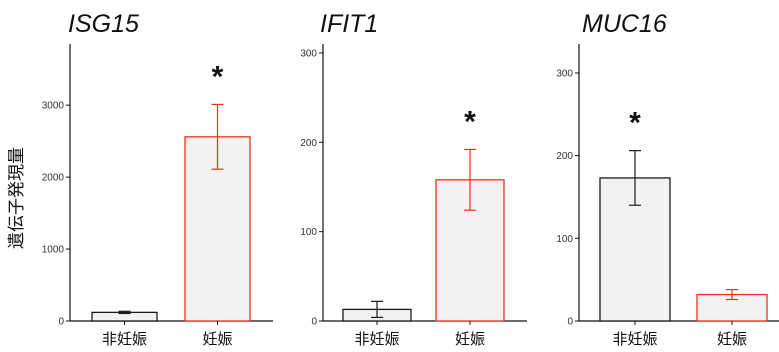  I want to click on panel-1-significance-marker: *, so click(218, 76).